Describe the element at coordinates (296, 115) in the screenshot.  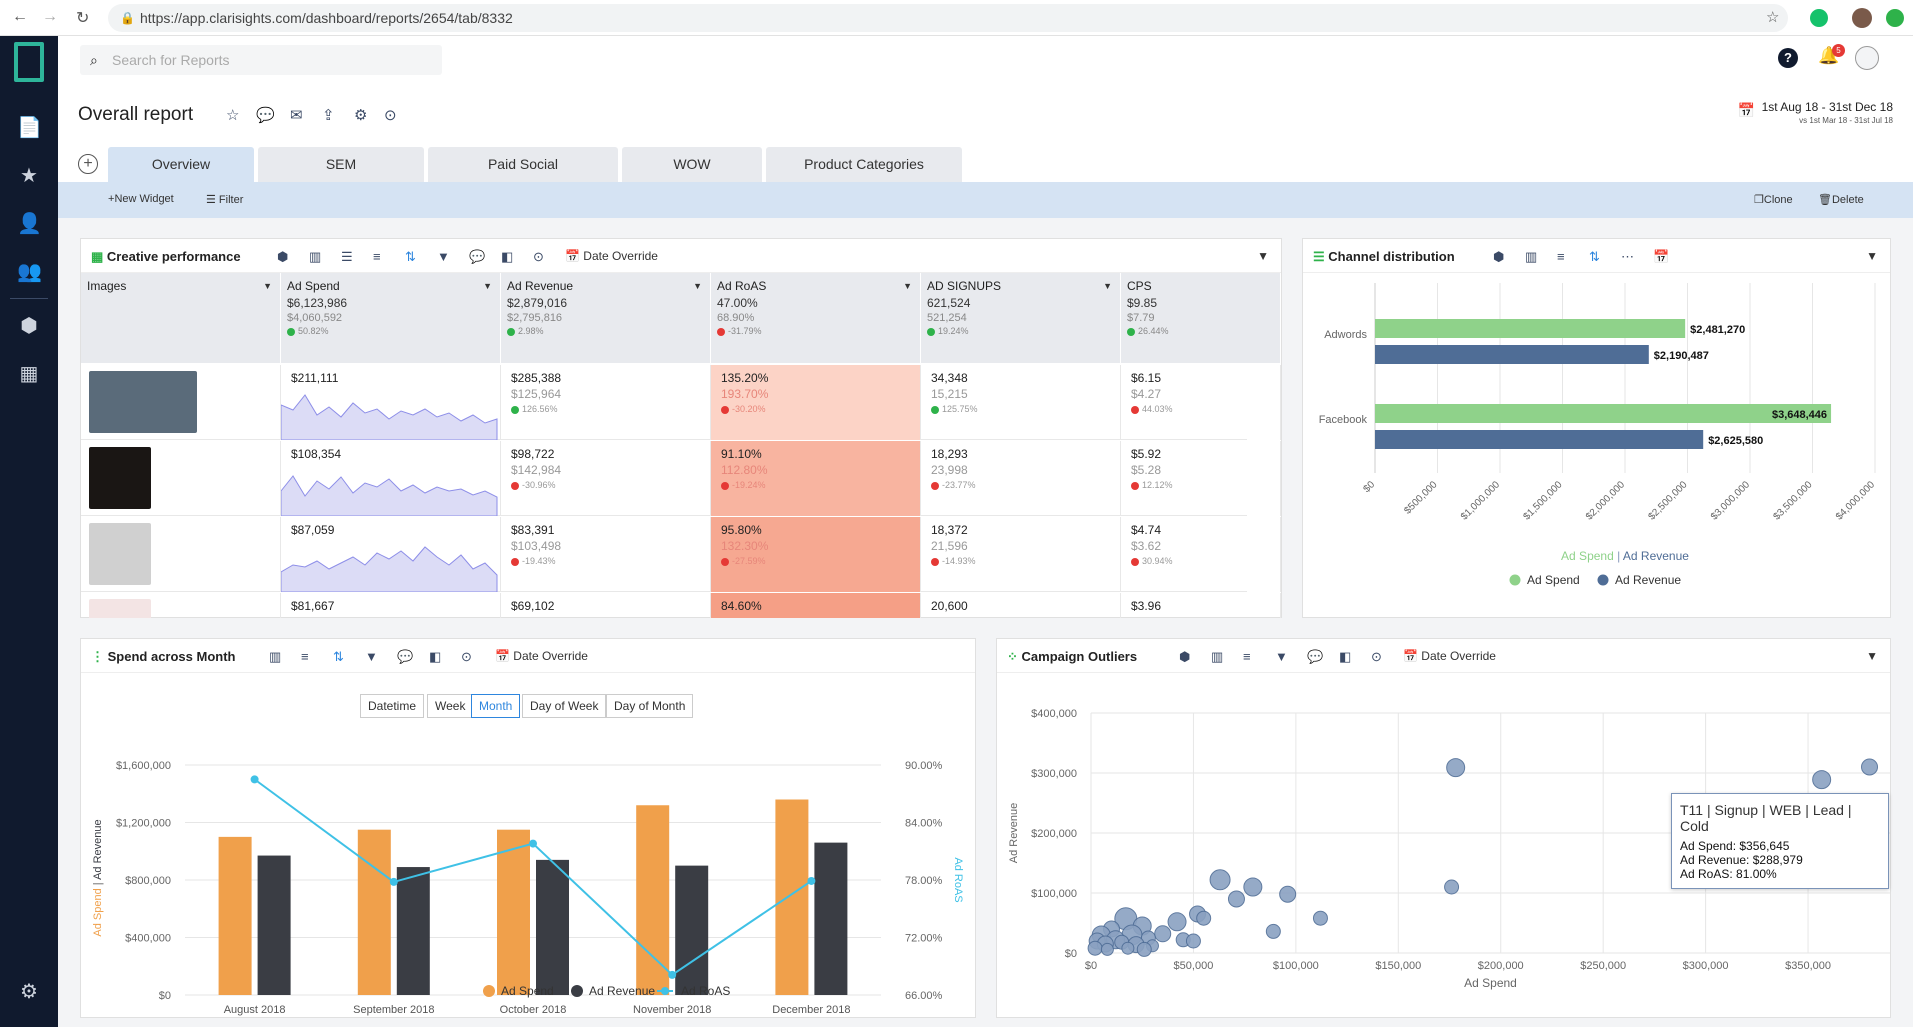
I see `email-icon: ✉` at that location.